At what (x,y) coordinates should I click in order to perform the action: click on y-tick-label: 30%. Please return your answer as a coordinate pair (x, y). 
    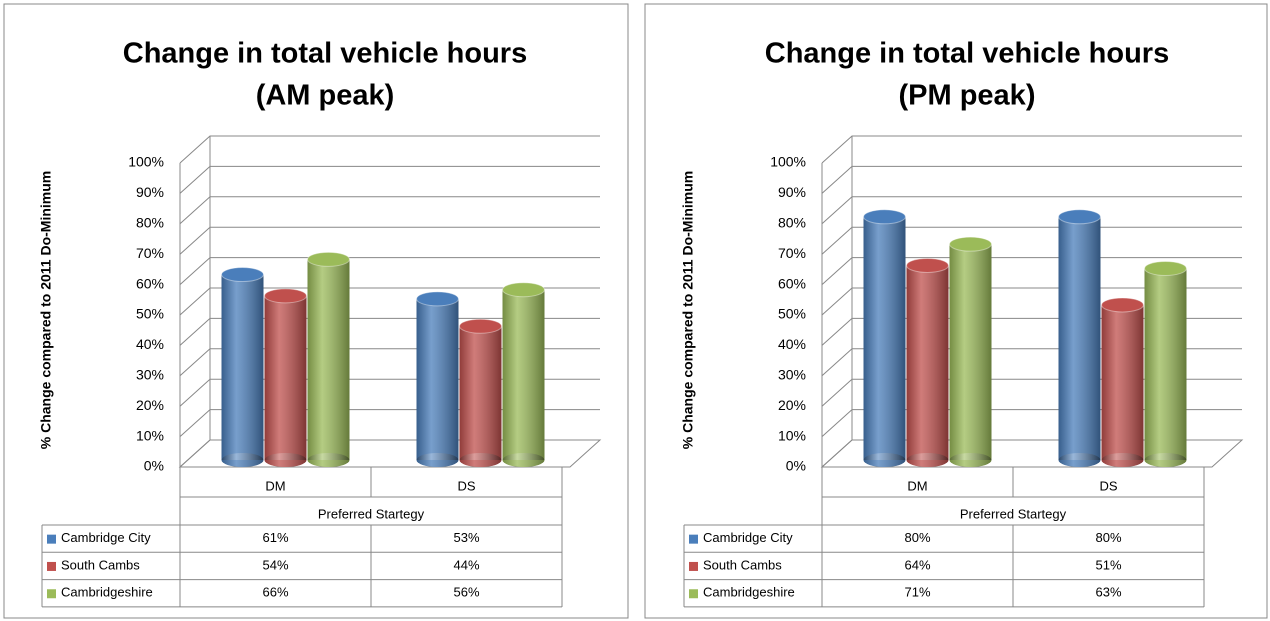
    Looking at the image, I should click on (792, 375).